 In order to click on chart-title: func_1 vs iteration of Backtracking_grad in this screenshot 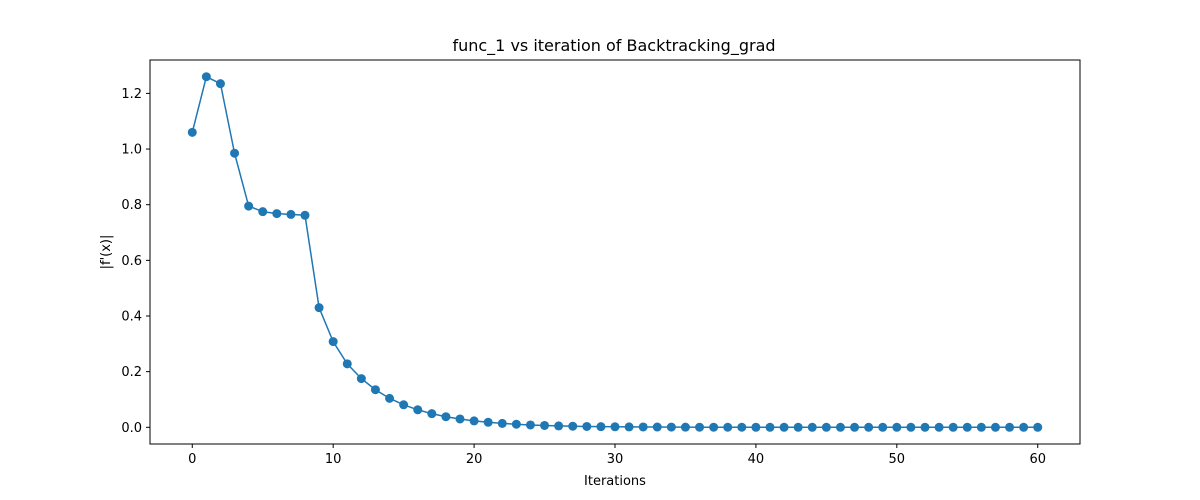, I will do `click(613, 46)`.